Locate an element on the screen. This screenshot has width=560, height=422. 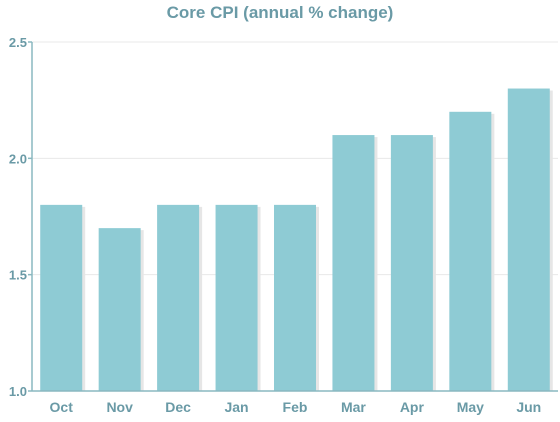
x-tick-labels: Oct Nov Dec Jan Feb Mar Apr May Jun is located at coordinates (296, 407).